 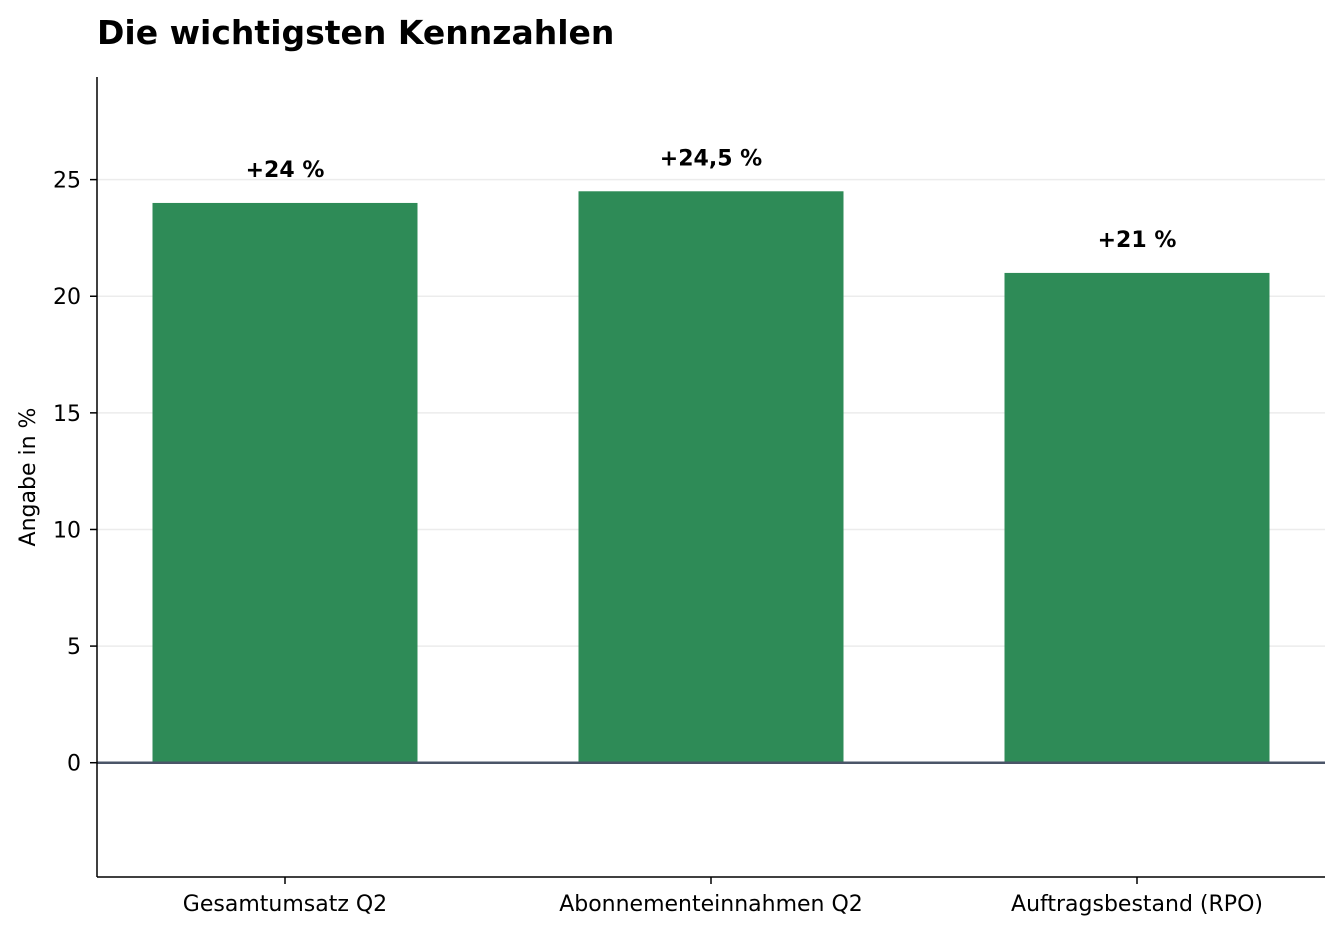 I want to click on data-label: +24,5 %, so click(x=711, y=158).